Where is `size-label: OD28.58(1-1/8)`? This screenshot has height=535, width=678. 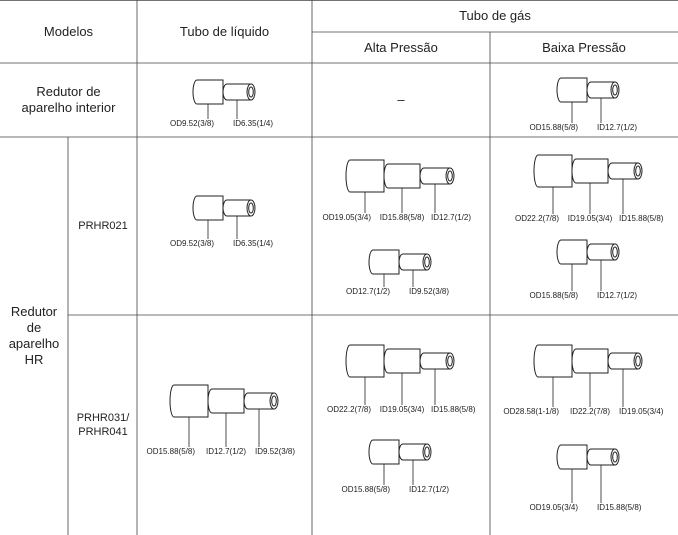 size-label: OD28.58(1-1/8) is located at coordinates (531, 411).